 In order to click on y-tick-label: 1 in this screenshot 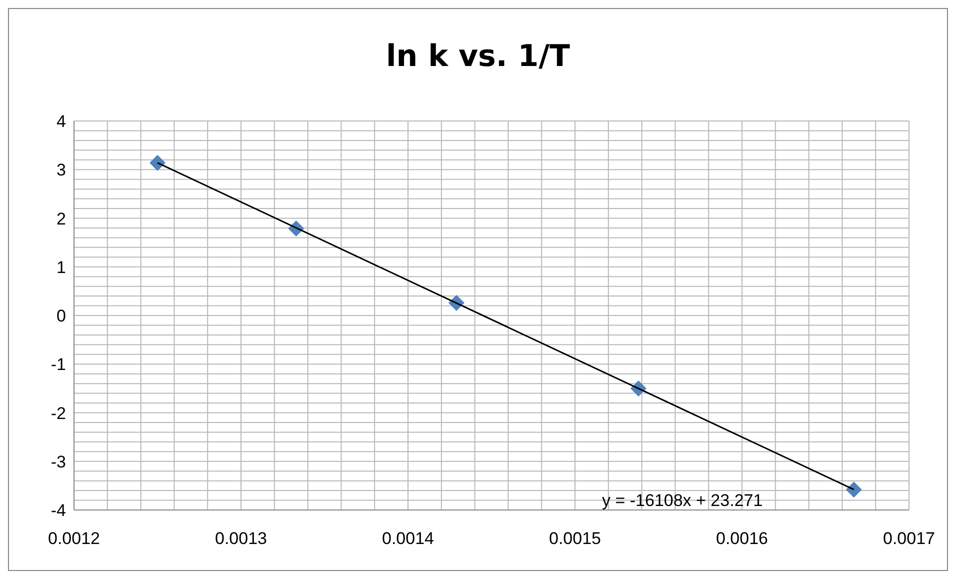, I will do `click(61, 267)`.